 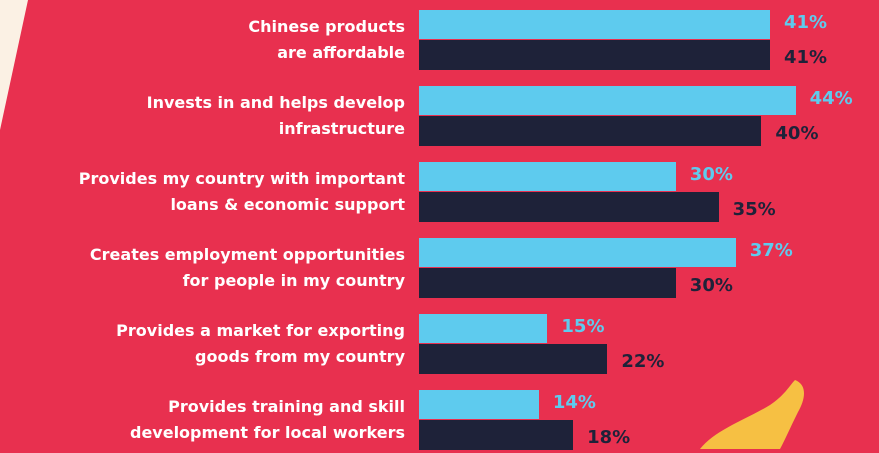 What do you see at coordinates (574, 402) in the screenshot?
I see `value-label: 14%` at bounding box center [574, 402].